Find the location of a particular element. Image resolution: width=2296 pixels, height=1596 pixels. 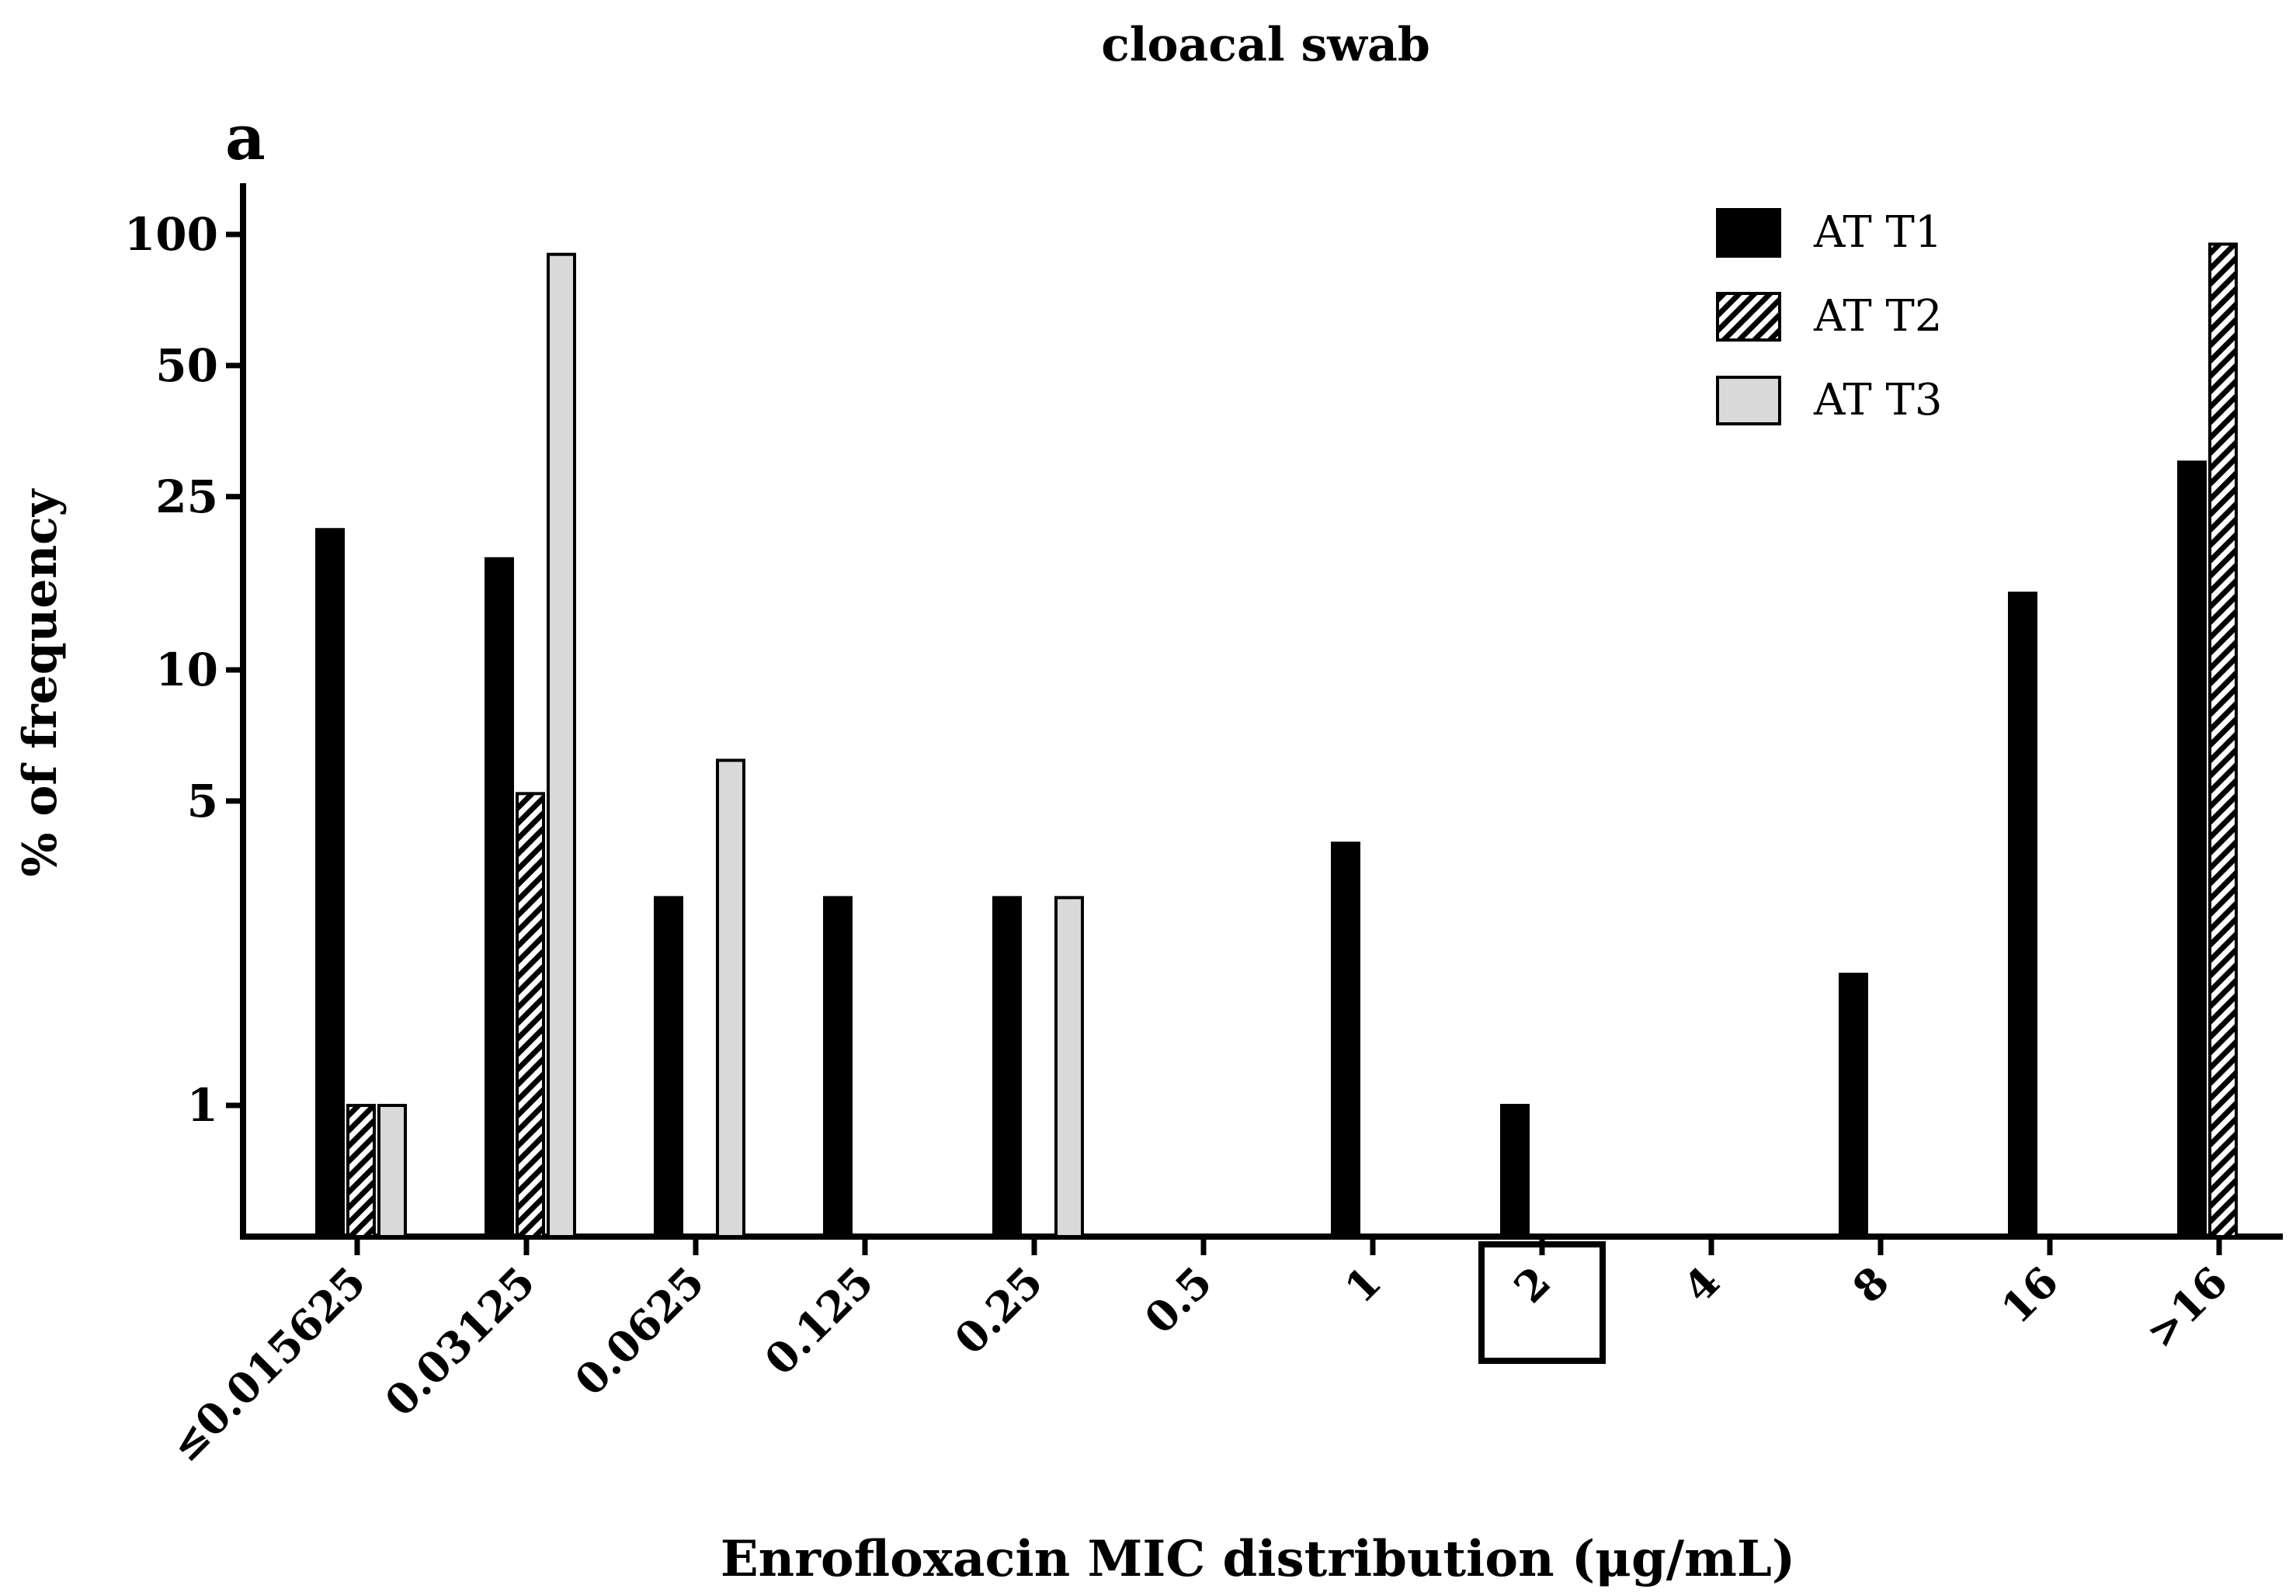

y-tick-label: 5 is located at coordinates (202, 801).